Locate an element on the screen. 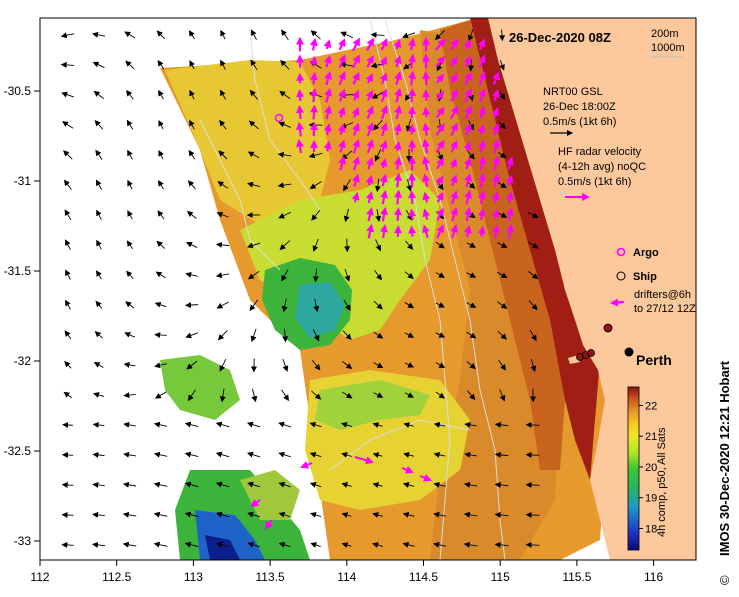 This screenshot has width=739, height=597. x-tick-label: 114 is located at coordinates (346, 577).